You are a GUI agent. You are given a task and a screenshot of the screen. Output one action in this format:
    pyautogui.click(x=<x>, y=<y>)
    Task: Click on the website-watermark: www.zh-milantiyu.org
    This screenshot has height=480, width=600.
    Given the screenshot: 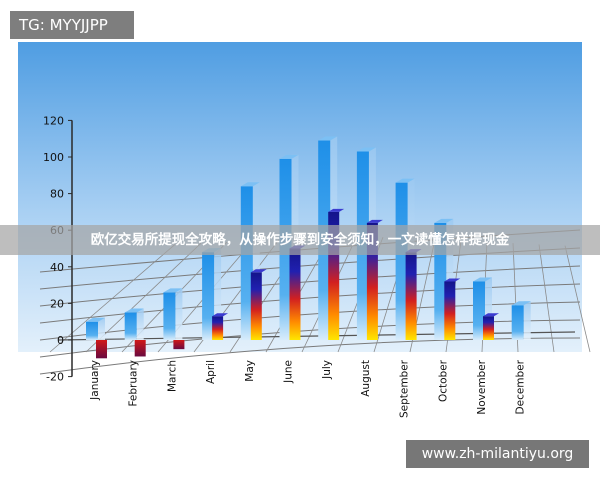 What is the action you would take?
    pyautogui.click(x=497, y=454)
    